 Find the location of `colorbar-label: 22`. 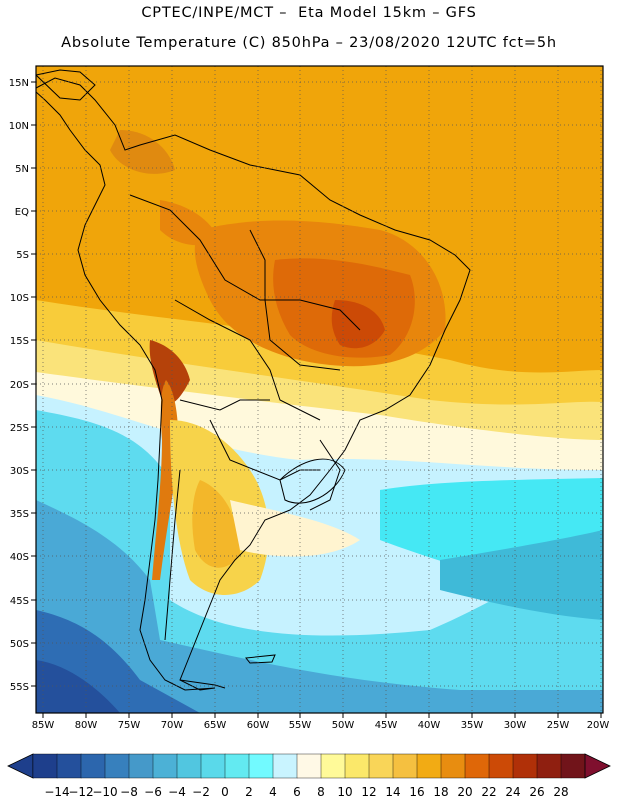

colorbar-label: 22 is located at coordinates (488, 792).